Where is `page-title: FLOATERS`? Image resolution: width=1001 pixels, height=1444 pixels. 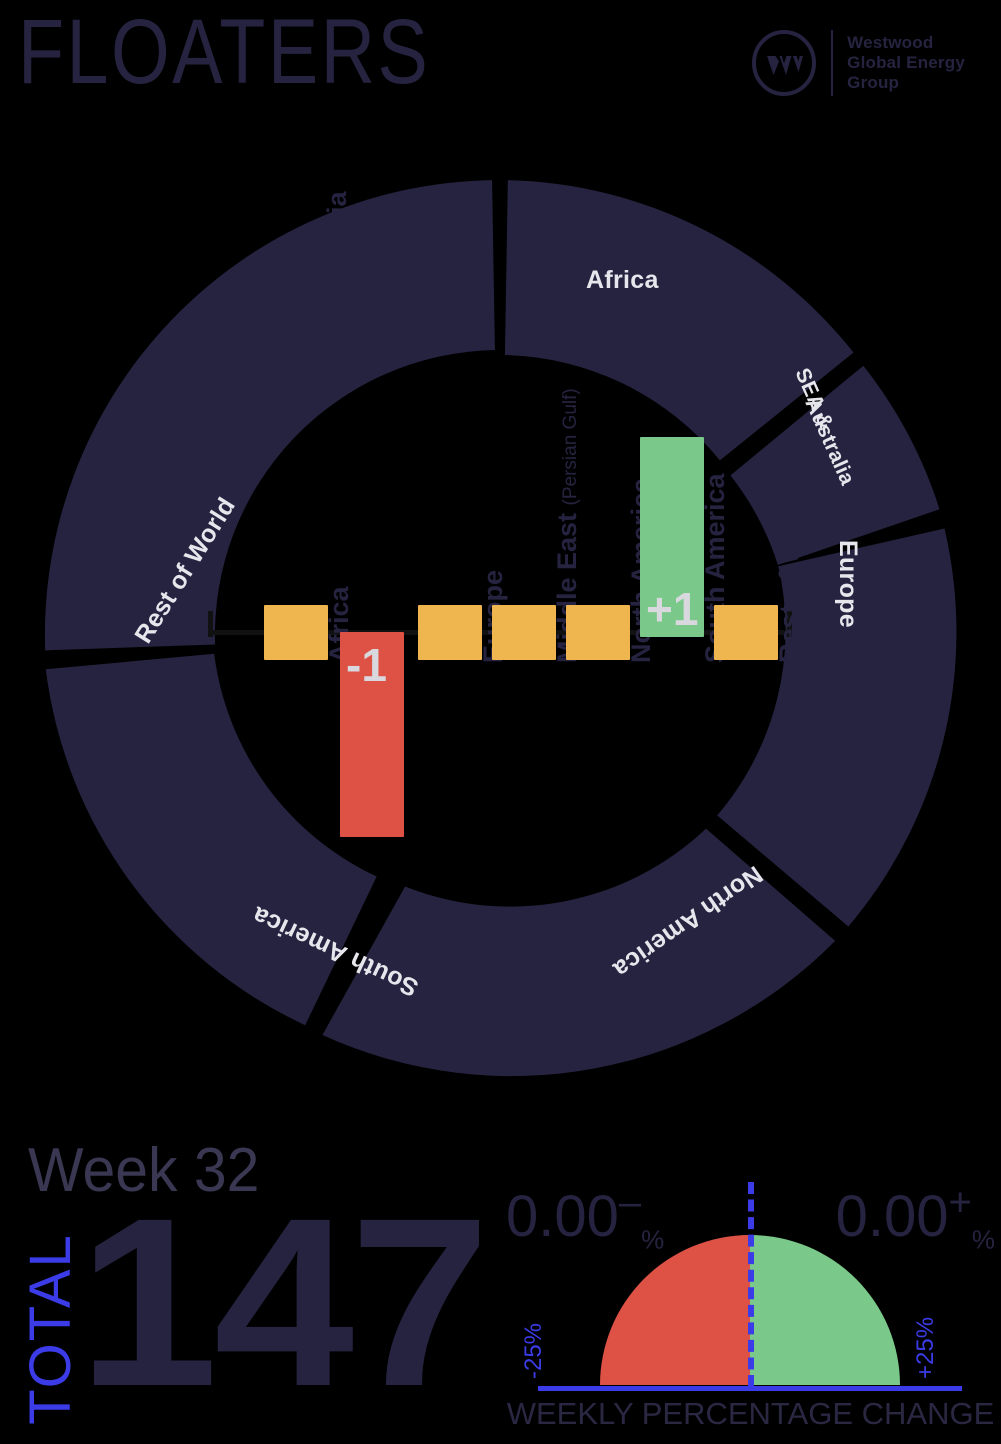
page-title: FLOATERS is located at coordinates (224, 52).